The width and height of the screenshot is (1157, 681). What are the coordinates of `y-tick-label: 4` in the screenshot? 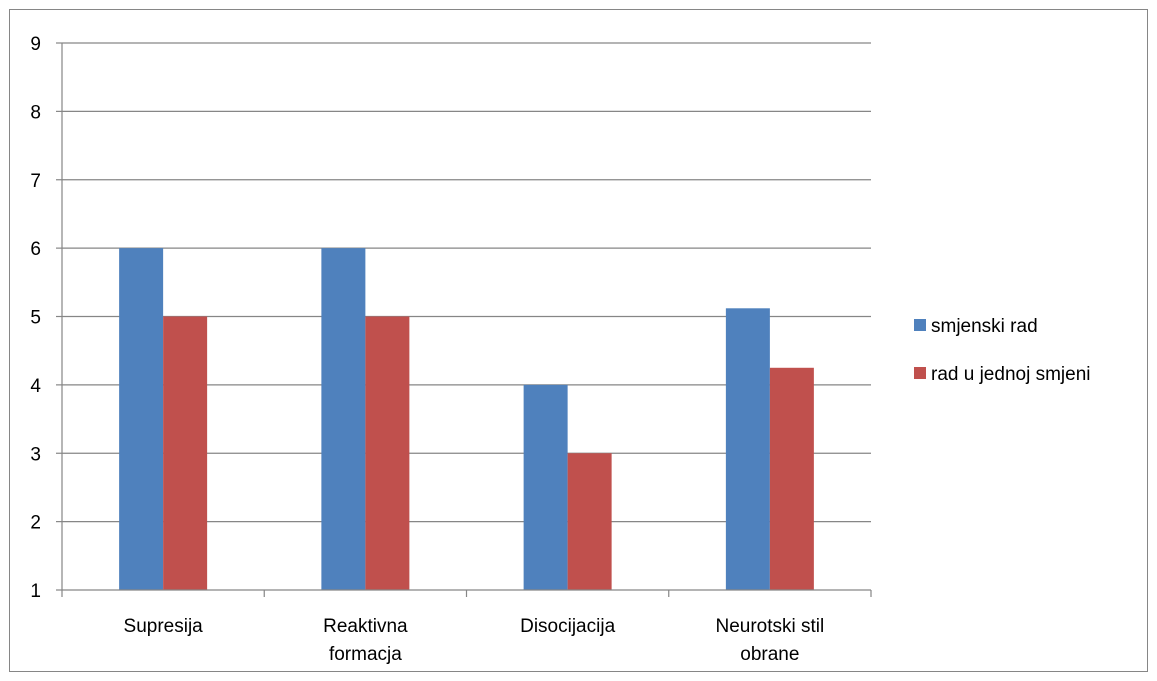 It's located at (35, 386).